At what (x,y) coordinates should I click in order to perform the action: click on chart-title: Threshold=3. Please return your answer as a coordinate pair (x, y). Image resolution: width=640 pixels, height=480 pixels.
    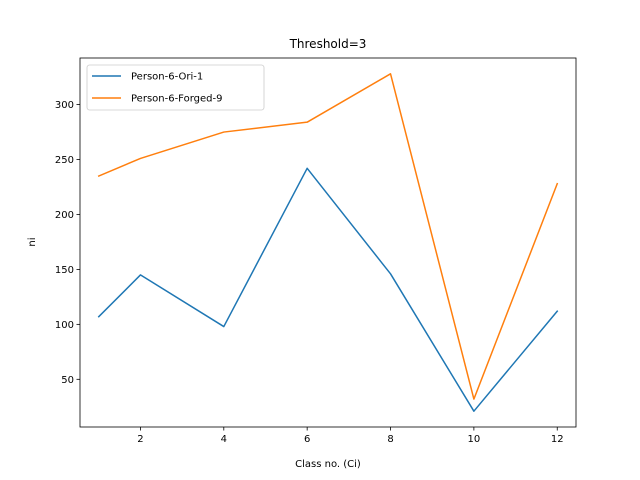
    Looking at the image, I should click on (328, 44).